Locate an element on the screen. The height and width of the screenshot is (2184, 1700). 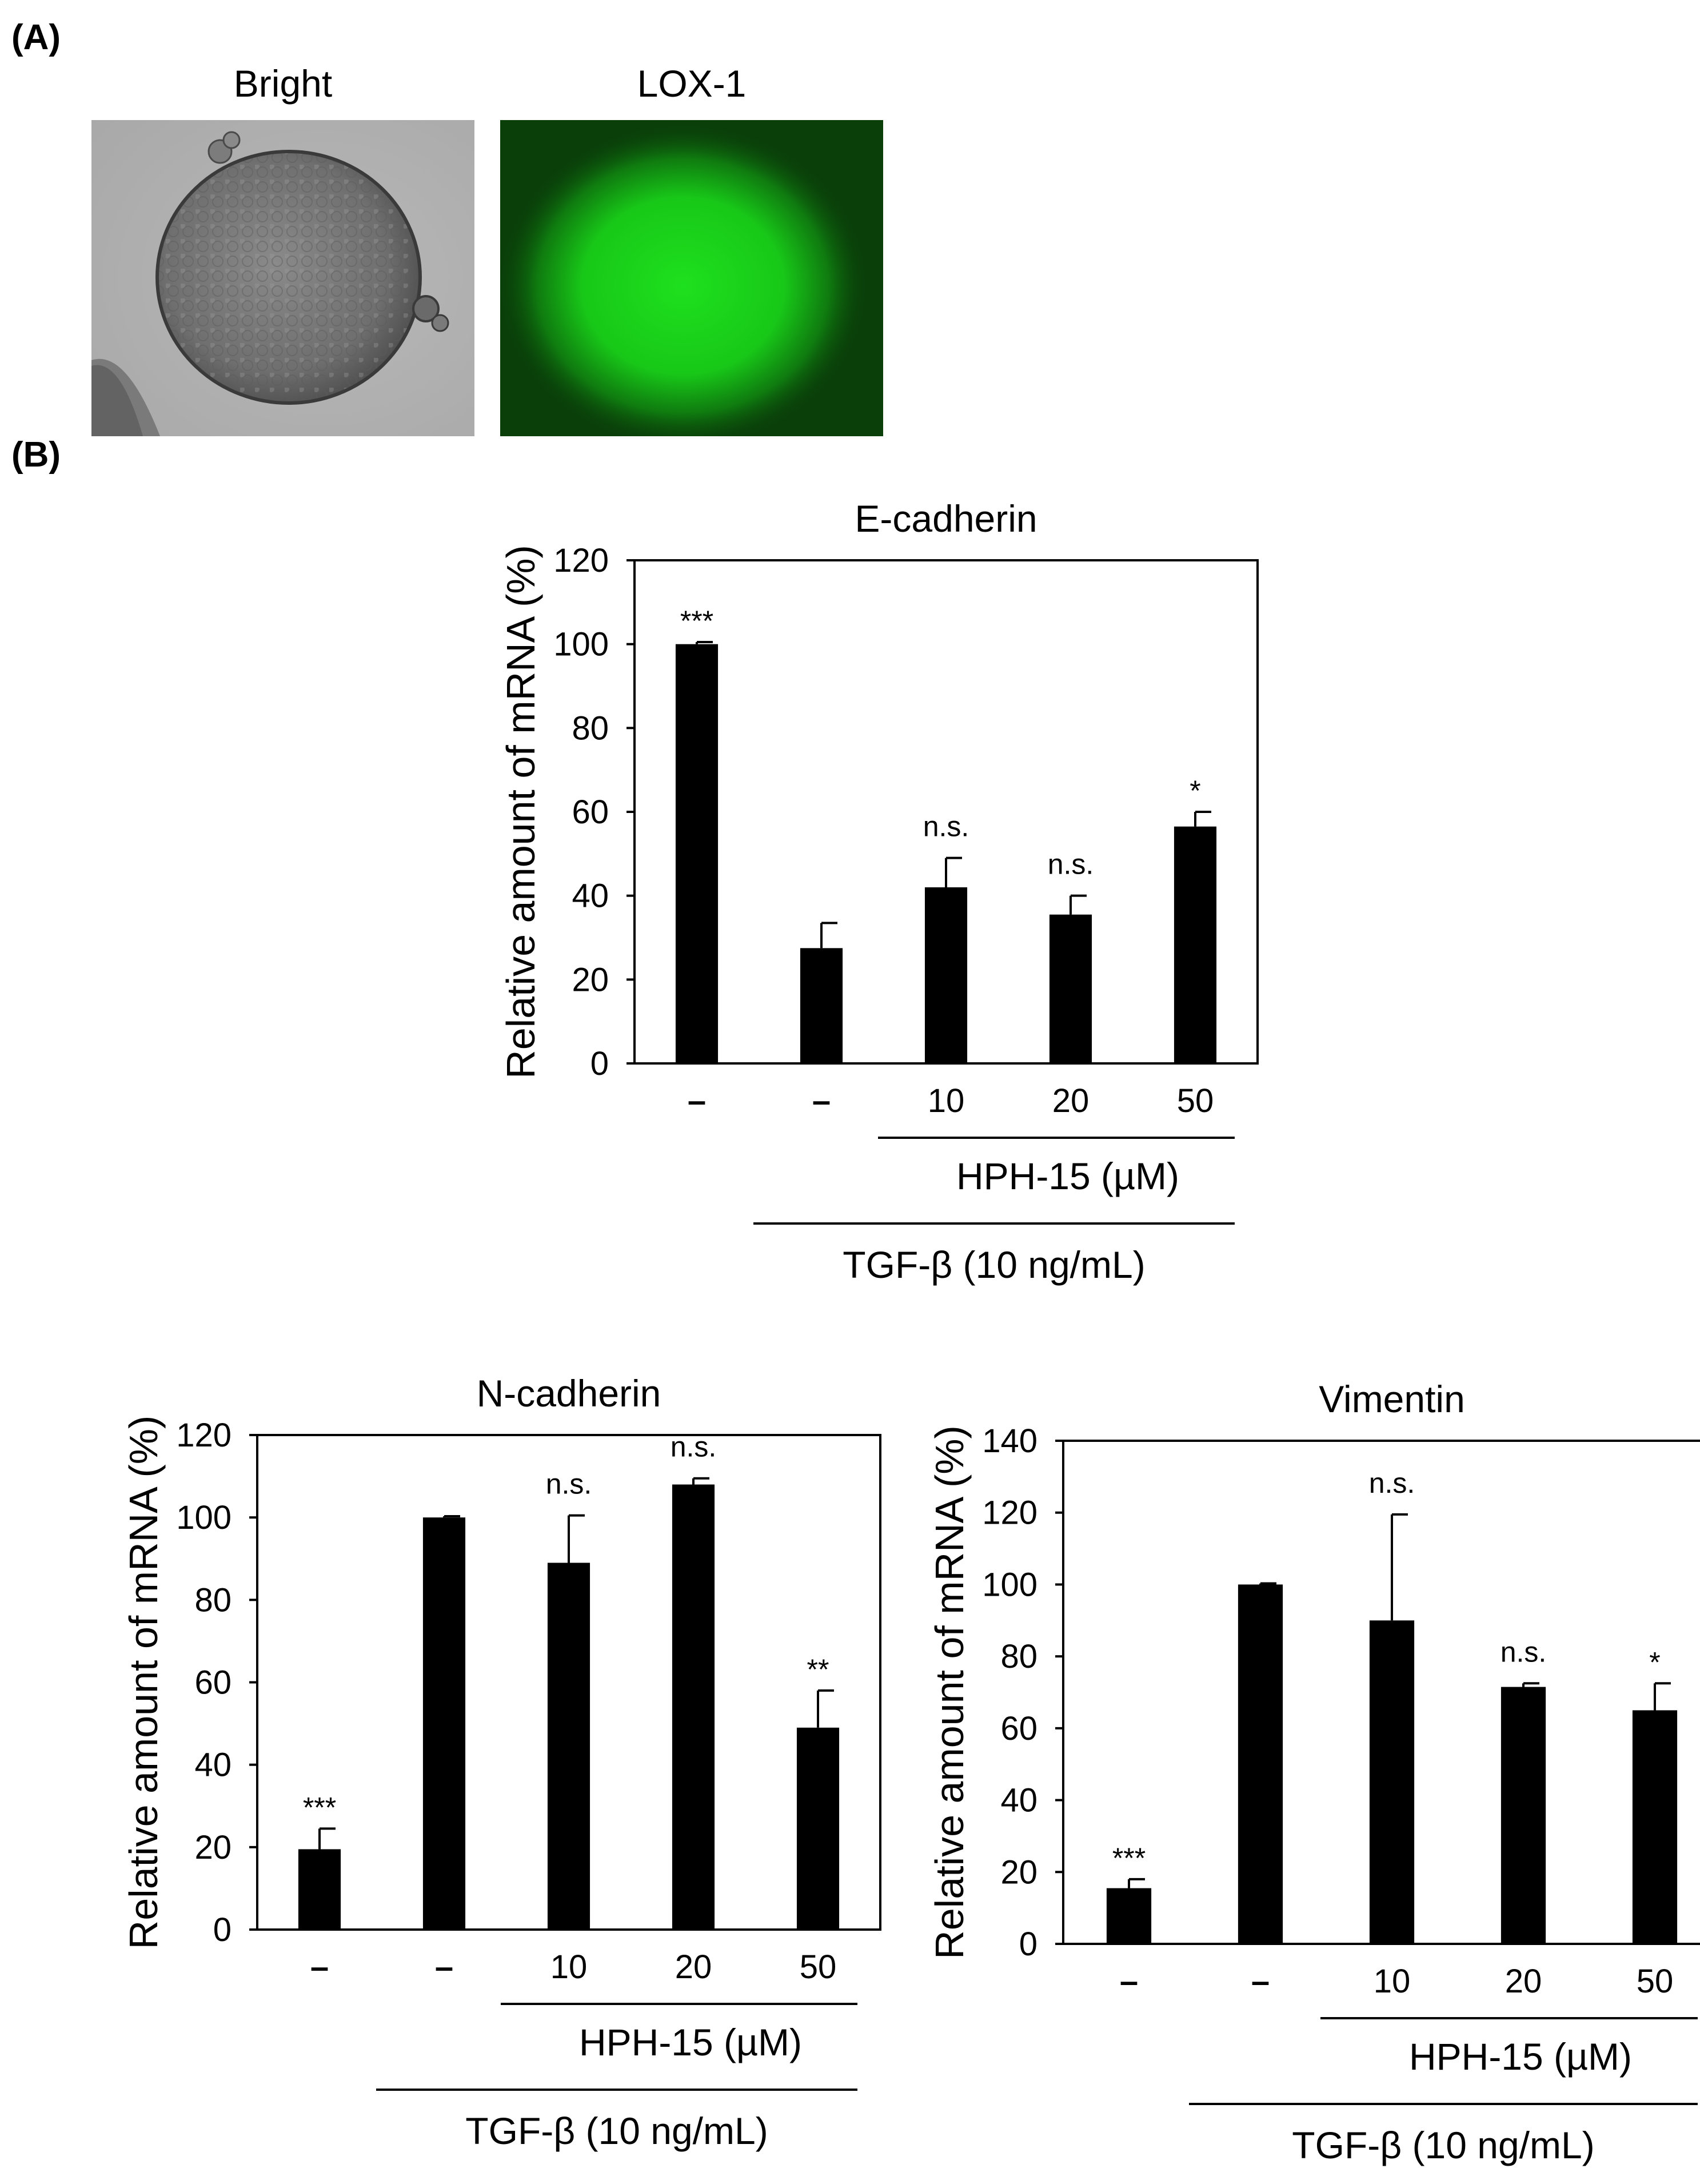
lox1-fluorescence-micrograph is located at coordinates (691, 278).